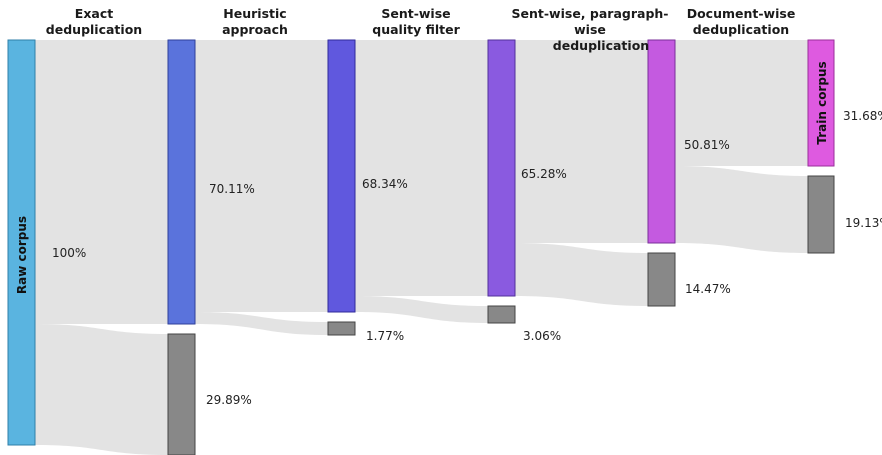 The width and height of the screenshot is (882, 455). I want to click on stage-header-line1: Document-wise, so click(741, 13).